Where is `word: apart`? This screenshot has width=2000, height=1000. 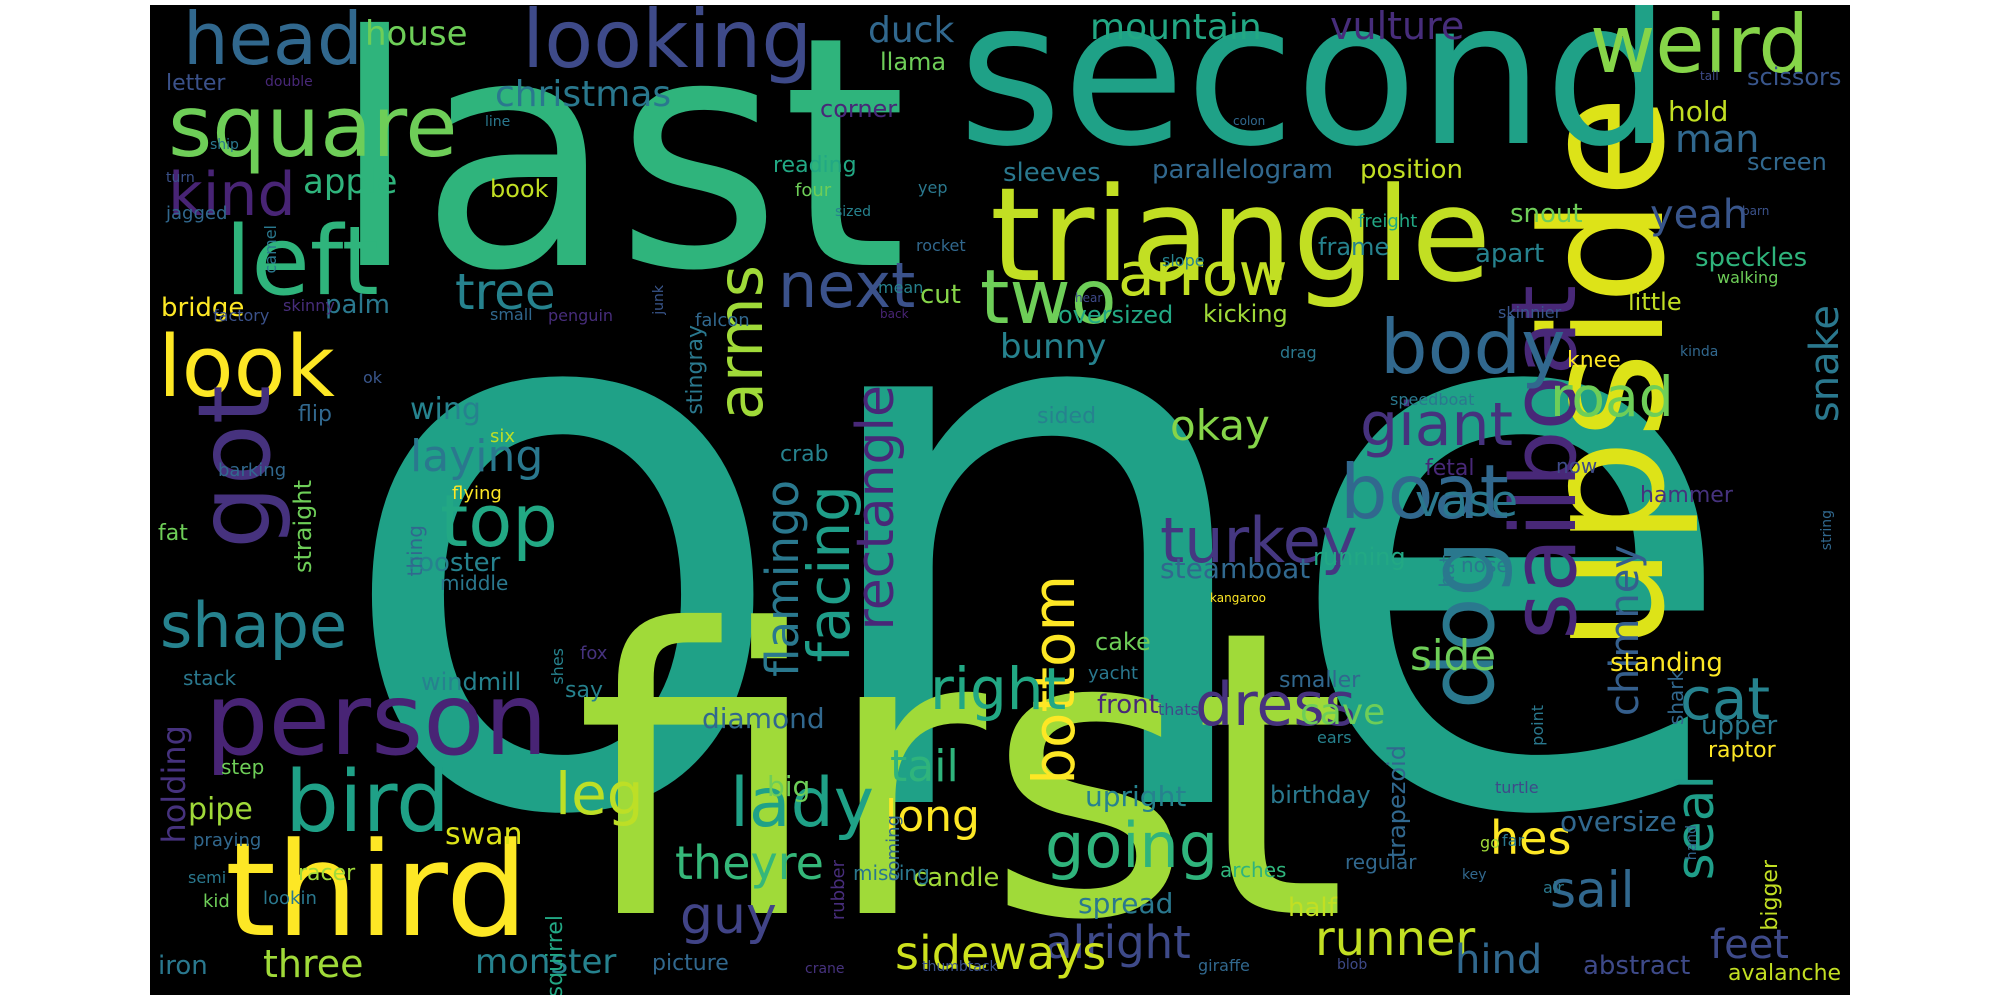
word: apart is located at coordinates (1510, 254).